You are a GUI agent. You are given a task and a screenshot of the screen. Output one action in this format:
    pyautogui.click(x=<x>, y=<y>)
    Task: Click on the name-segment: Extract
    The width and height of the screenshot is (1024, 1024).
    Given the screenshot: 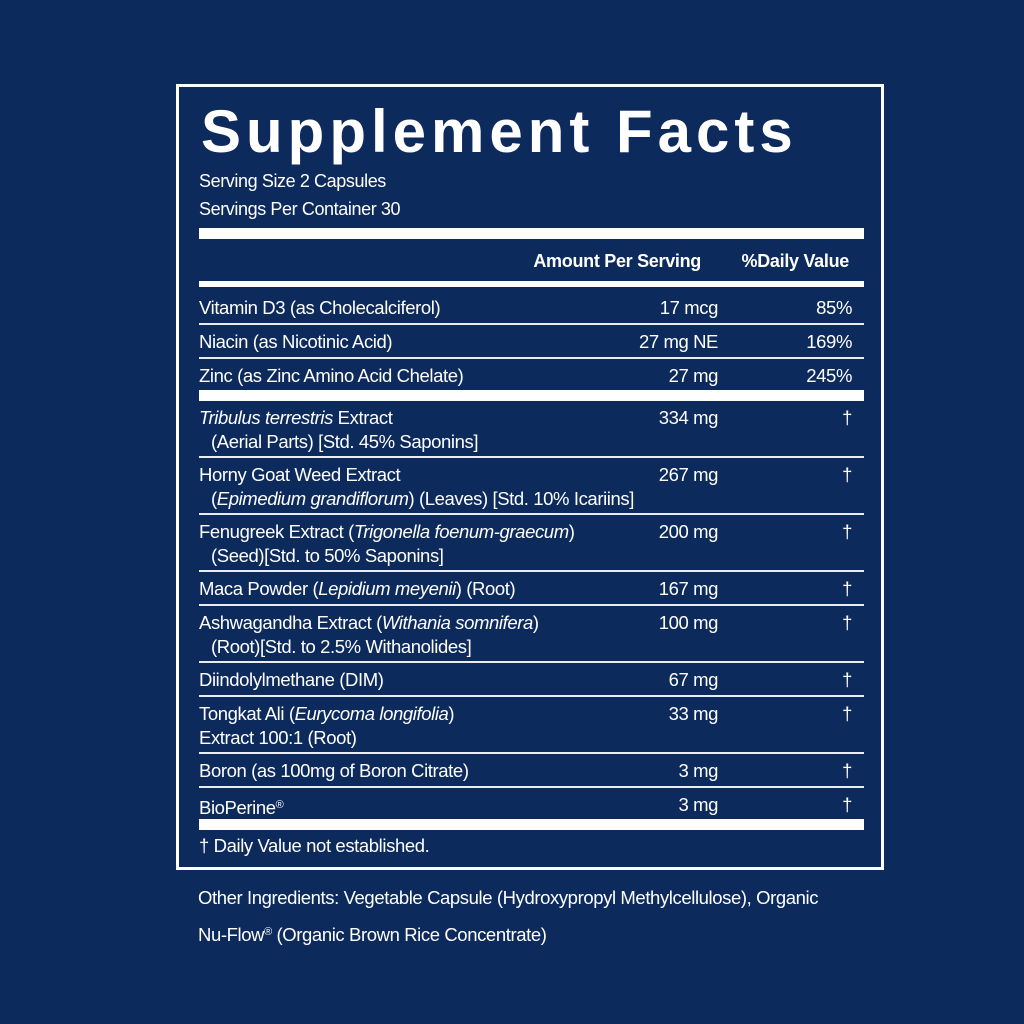 What is the action you would take?
    pyautogui.click(x=362, y=417)
    